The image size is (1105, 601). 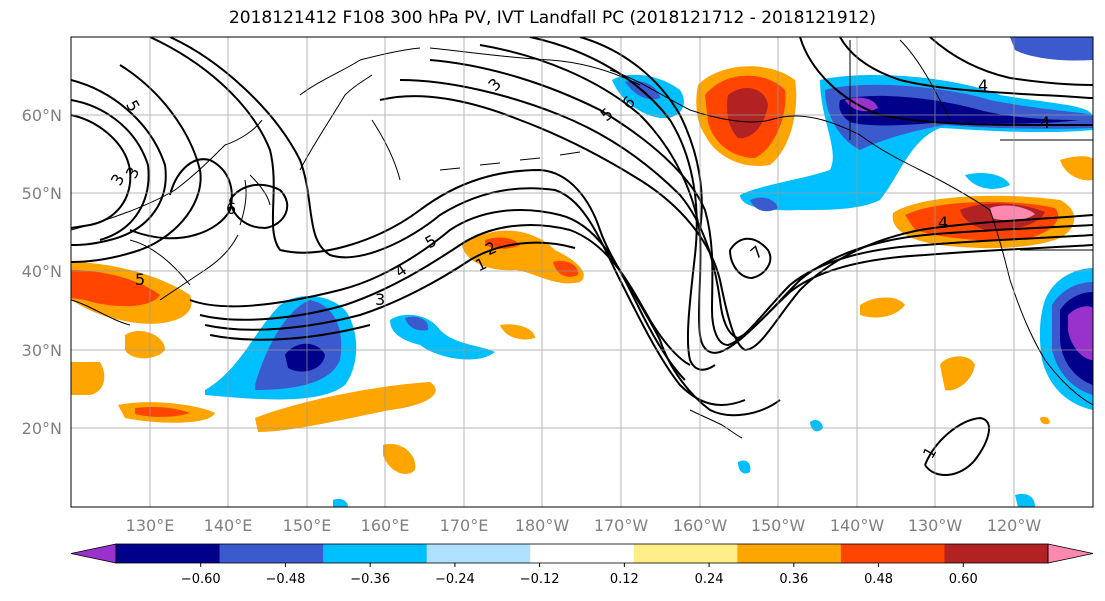 What do you see at coordinates (793, 579) in the screenshot?
I see `colorbar-tick-label: 0.36` at bounding box center [793, 579].